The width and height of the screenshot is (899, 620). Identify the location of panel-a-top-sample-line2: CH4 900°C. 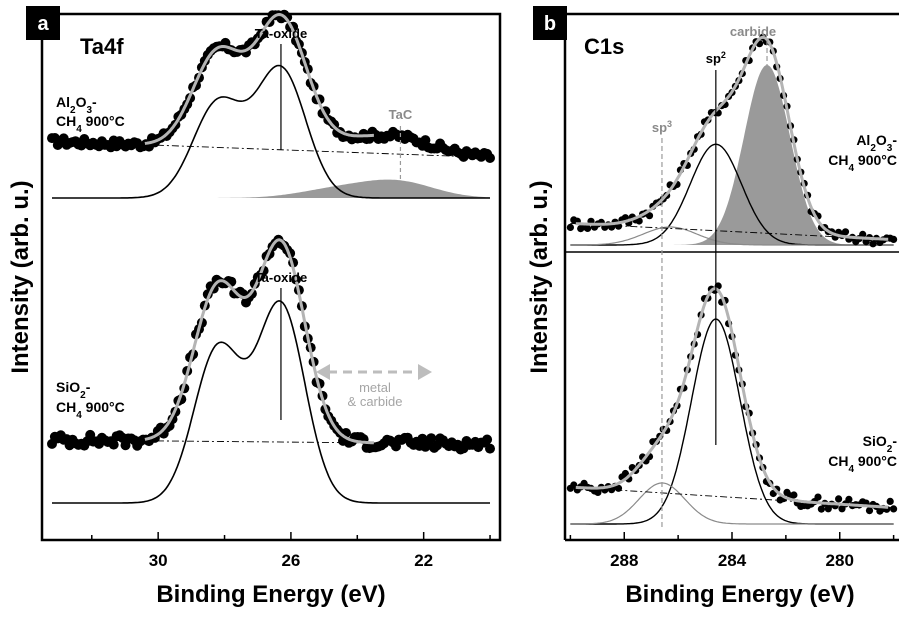
(90, 124).